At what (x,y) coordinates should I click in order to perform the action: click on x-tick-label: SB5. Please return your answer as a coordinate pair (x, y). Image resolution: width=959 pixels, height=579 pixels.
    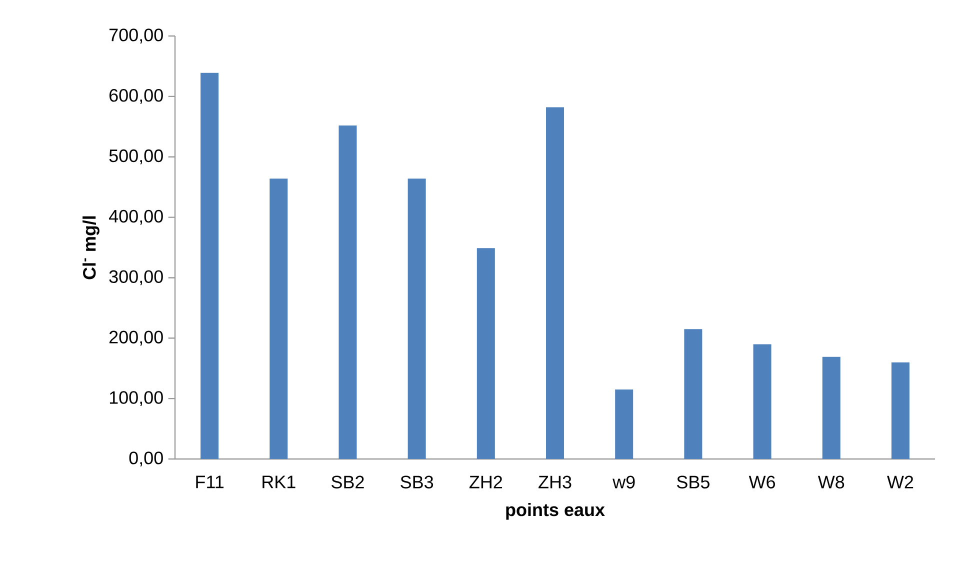
    Looking at the image, I should click on (693, 482).